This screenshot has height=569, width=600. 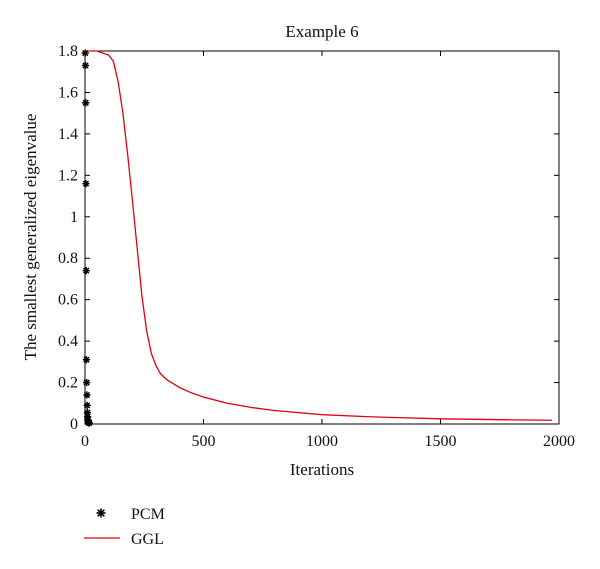 I want to click on y-tick-label: 1.6, so click(x=68, y=92).